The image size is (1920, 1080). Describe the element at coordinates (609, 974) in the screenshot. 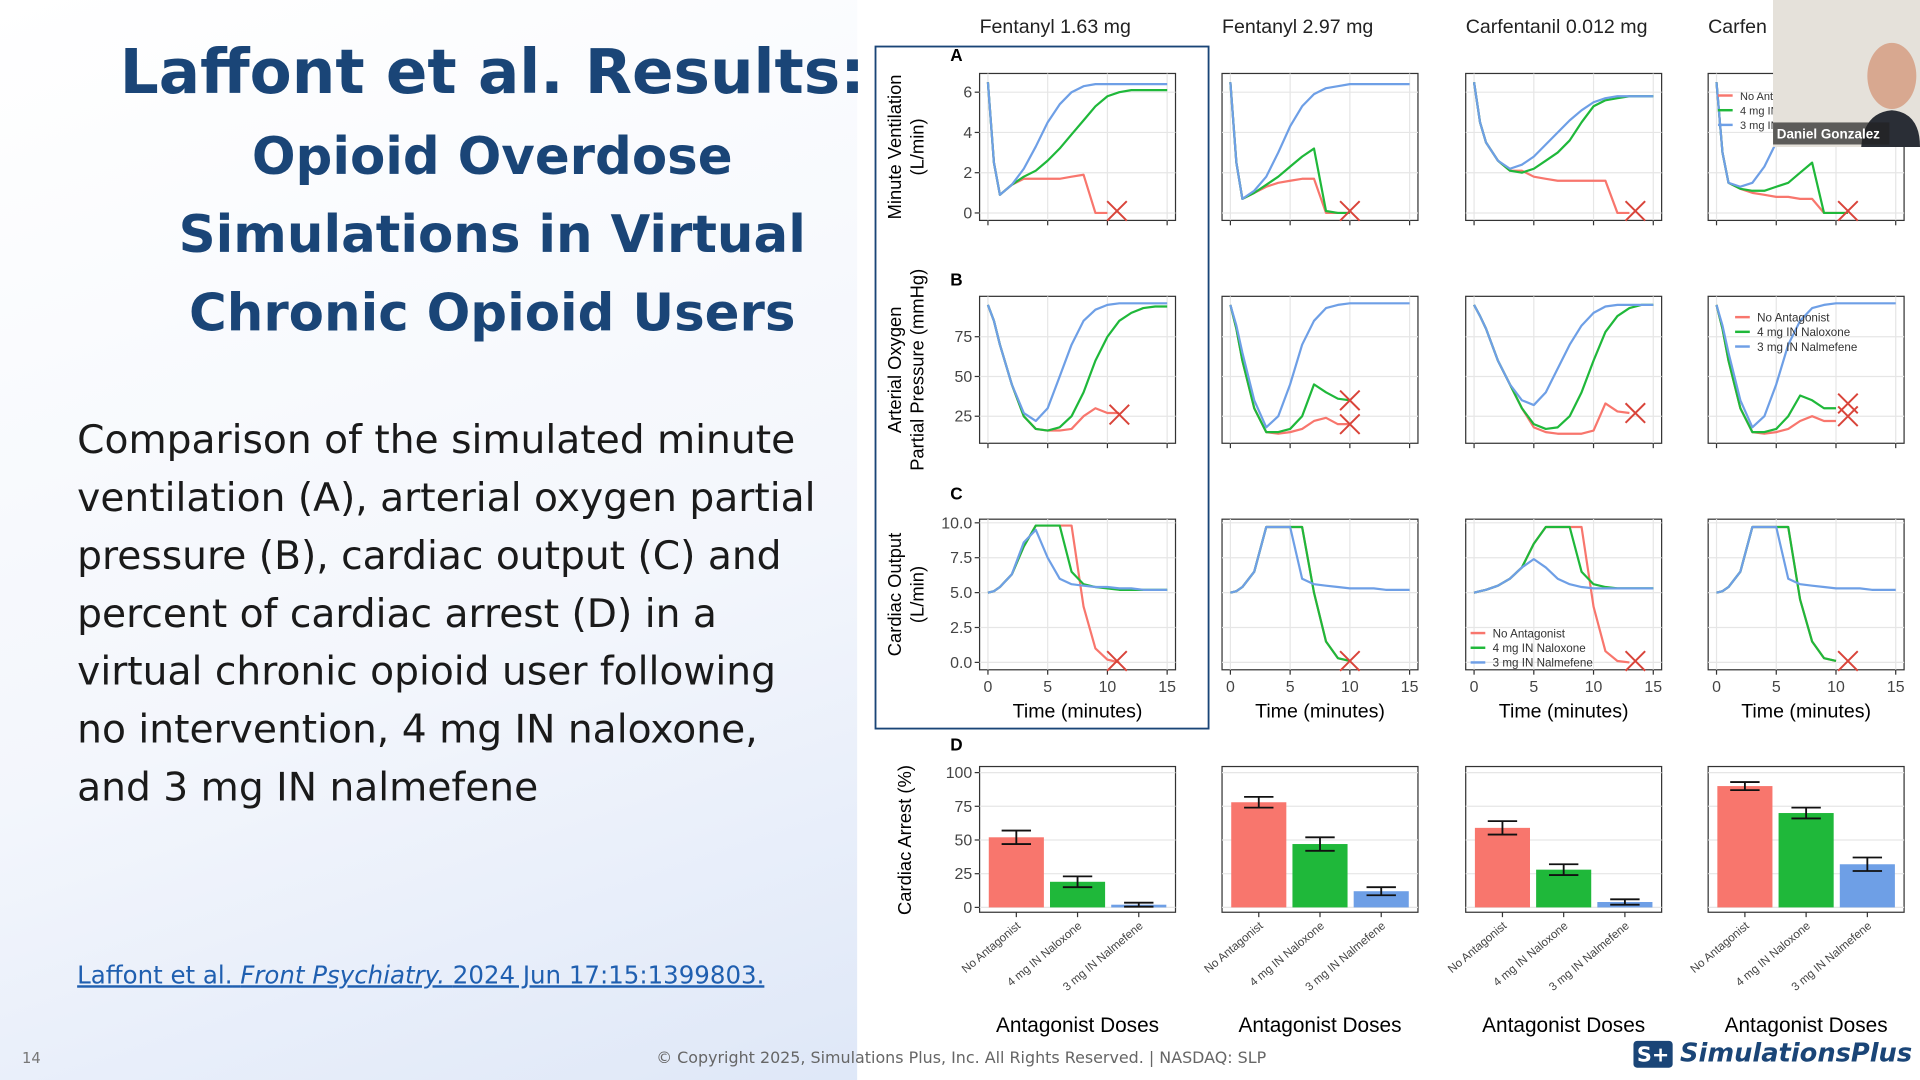

I see `citation-details: 2024 Jun 17:15:1399803.` at that location.